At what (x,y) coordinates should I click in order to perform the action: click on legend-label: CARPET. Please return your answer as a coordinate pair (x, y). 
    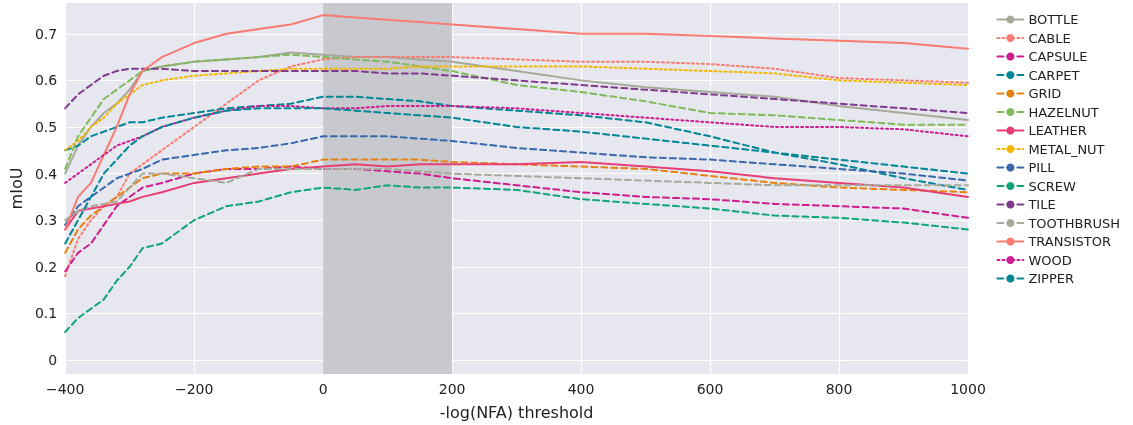
    Looking at the image, I should click on (1054, 75).